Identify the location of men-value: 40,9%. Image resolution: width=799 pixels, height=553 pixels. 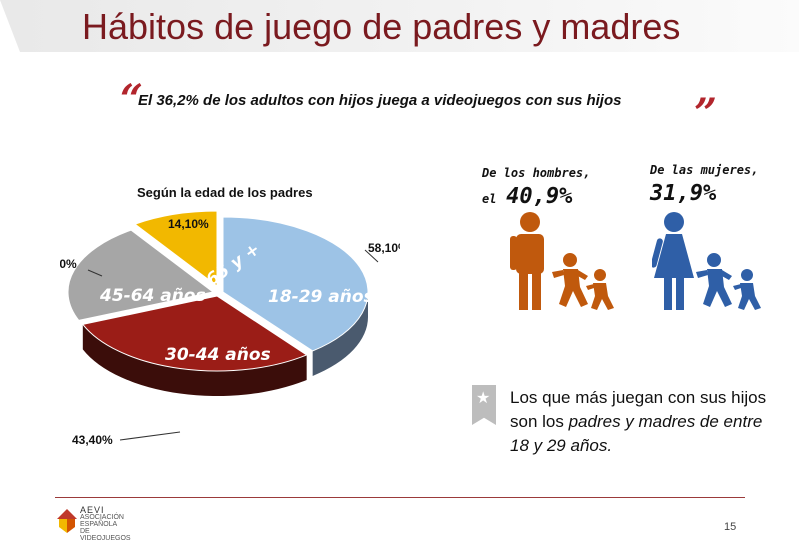
(539, 196).